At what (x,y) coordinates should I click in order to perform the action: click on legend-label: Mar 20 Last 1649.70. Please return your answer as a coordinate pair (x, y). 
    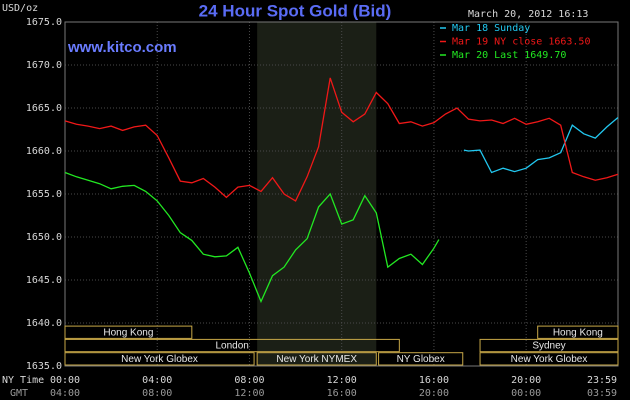
    Looking at the image, I should click on (509, 55).